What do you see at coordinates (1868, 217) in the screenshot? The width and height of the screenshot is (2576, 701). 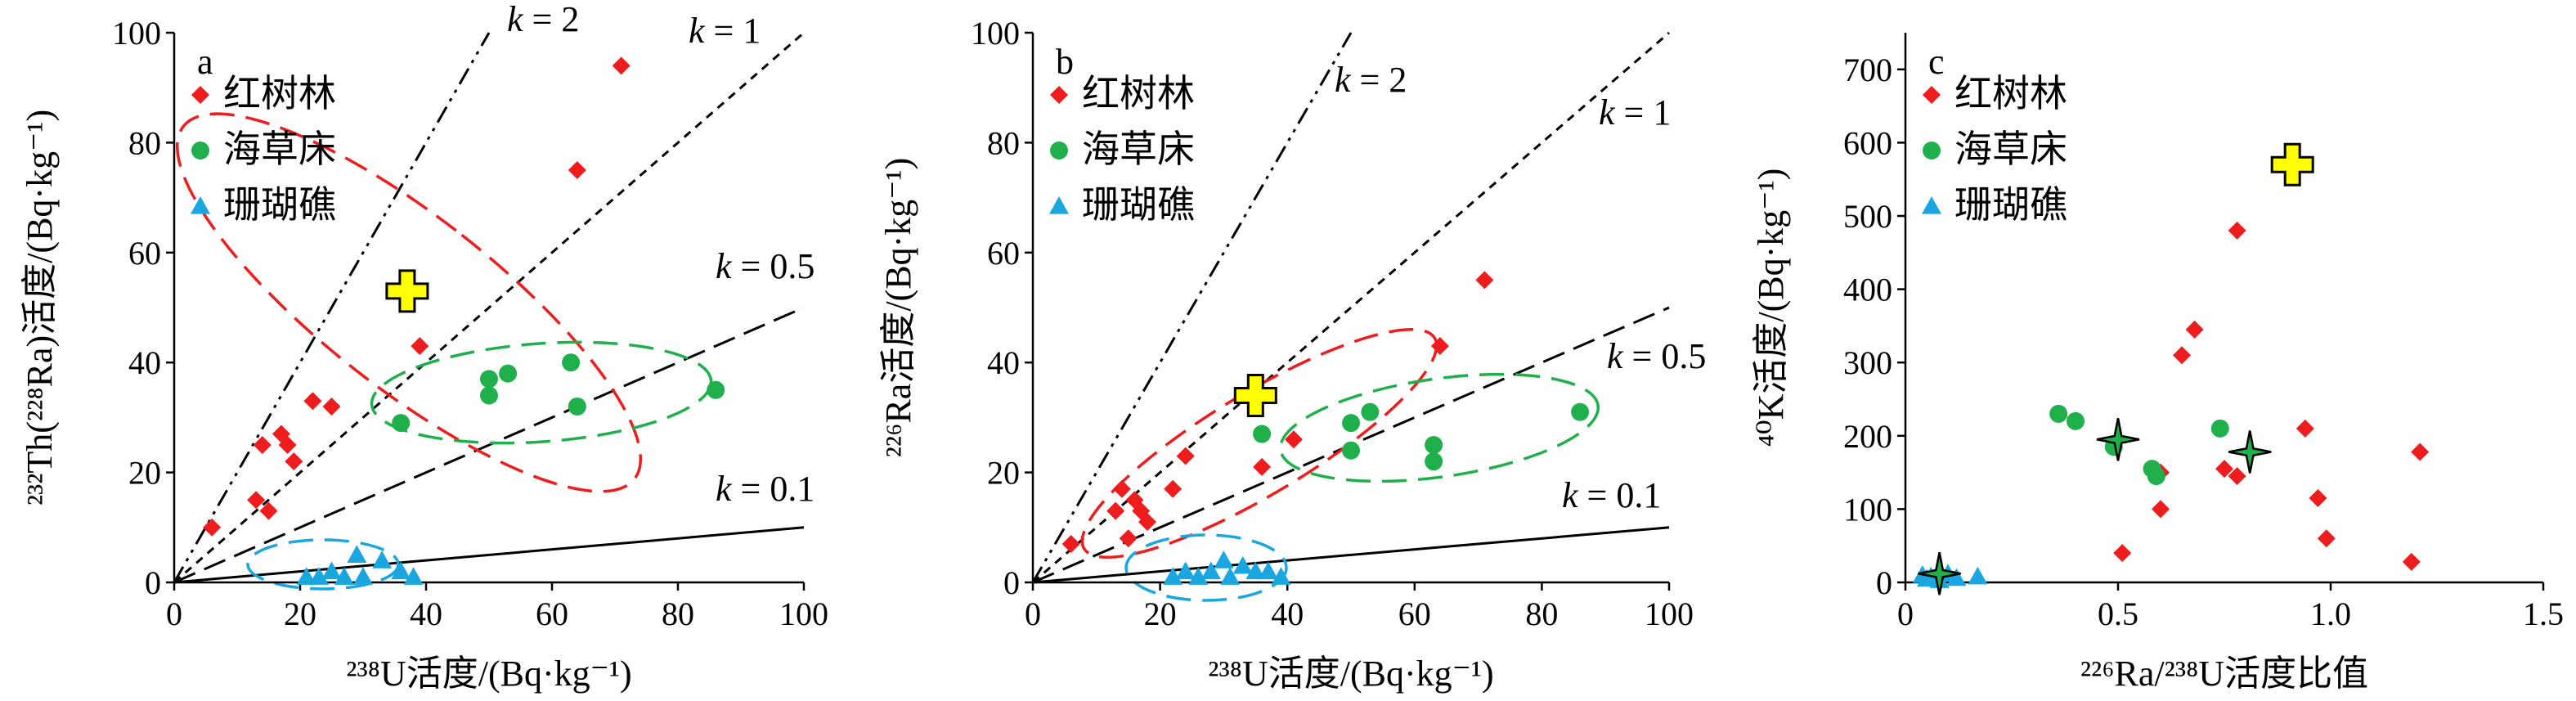 I see `y-tick-label: 500` at bounding box center [1868, 217].